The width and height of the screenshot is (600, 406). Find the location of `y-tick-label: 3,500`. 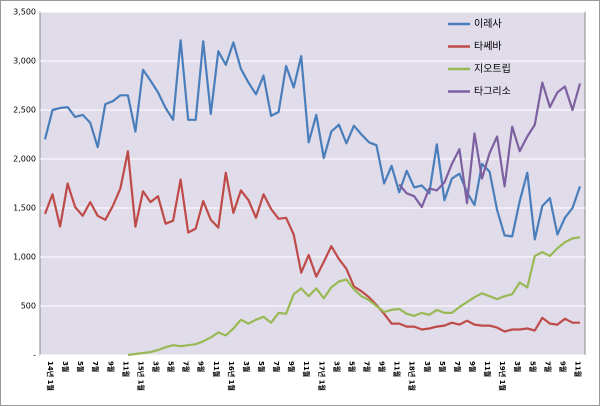

y-tick-label: 3,500 is located at coordinates (24, 12).